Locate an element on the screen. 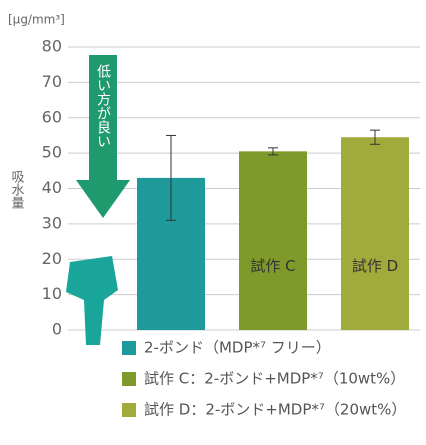 This screenshot has height=445, width=426. arrow-text: 低い方が良い is located at coordinates (103, 106).